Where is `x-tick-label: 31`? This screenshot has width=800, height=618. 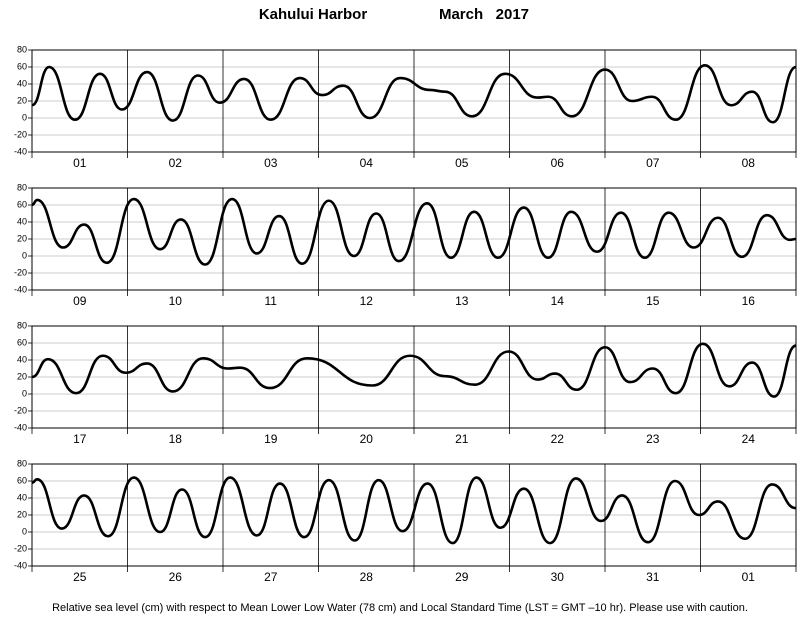 x-tick-label: 31 is located at coordinates (653, 577).